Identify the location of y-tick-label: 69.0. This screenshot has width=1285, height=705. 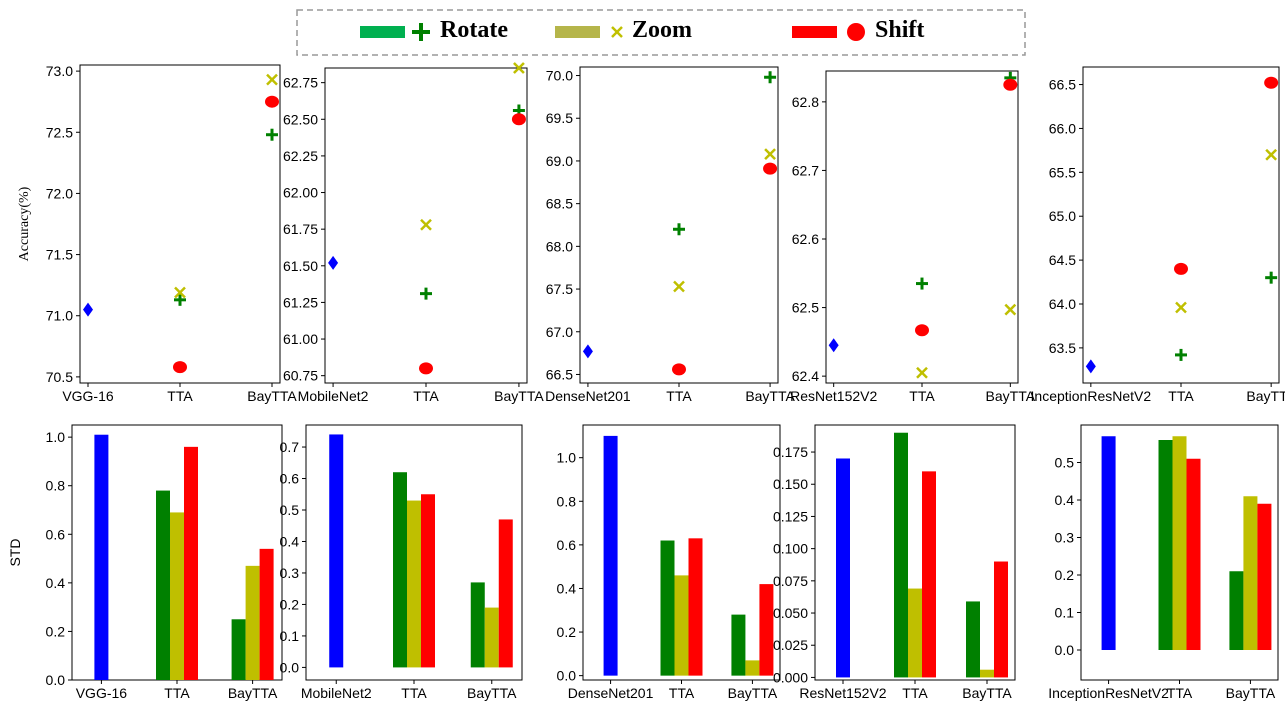
(559, 161).